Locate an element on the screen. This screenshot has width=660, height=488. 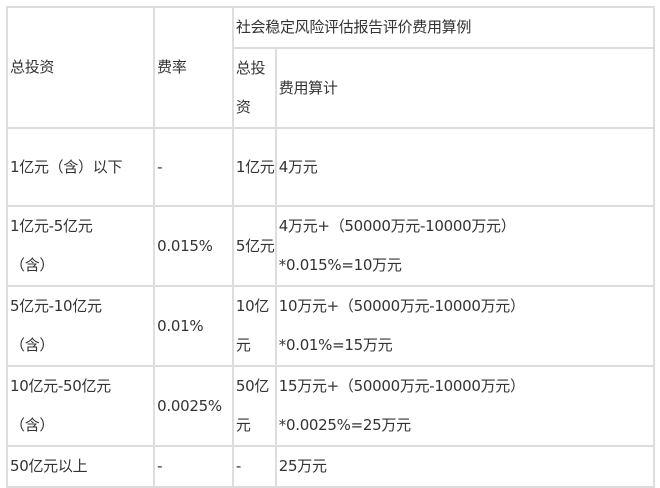
cell-range: 1亿元（含）以下 is located at coordinates (80, 167).